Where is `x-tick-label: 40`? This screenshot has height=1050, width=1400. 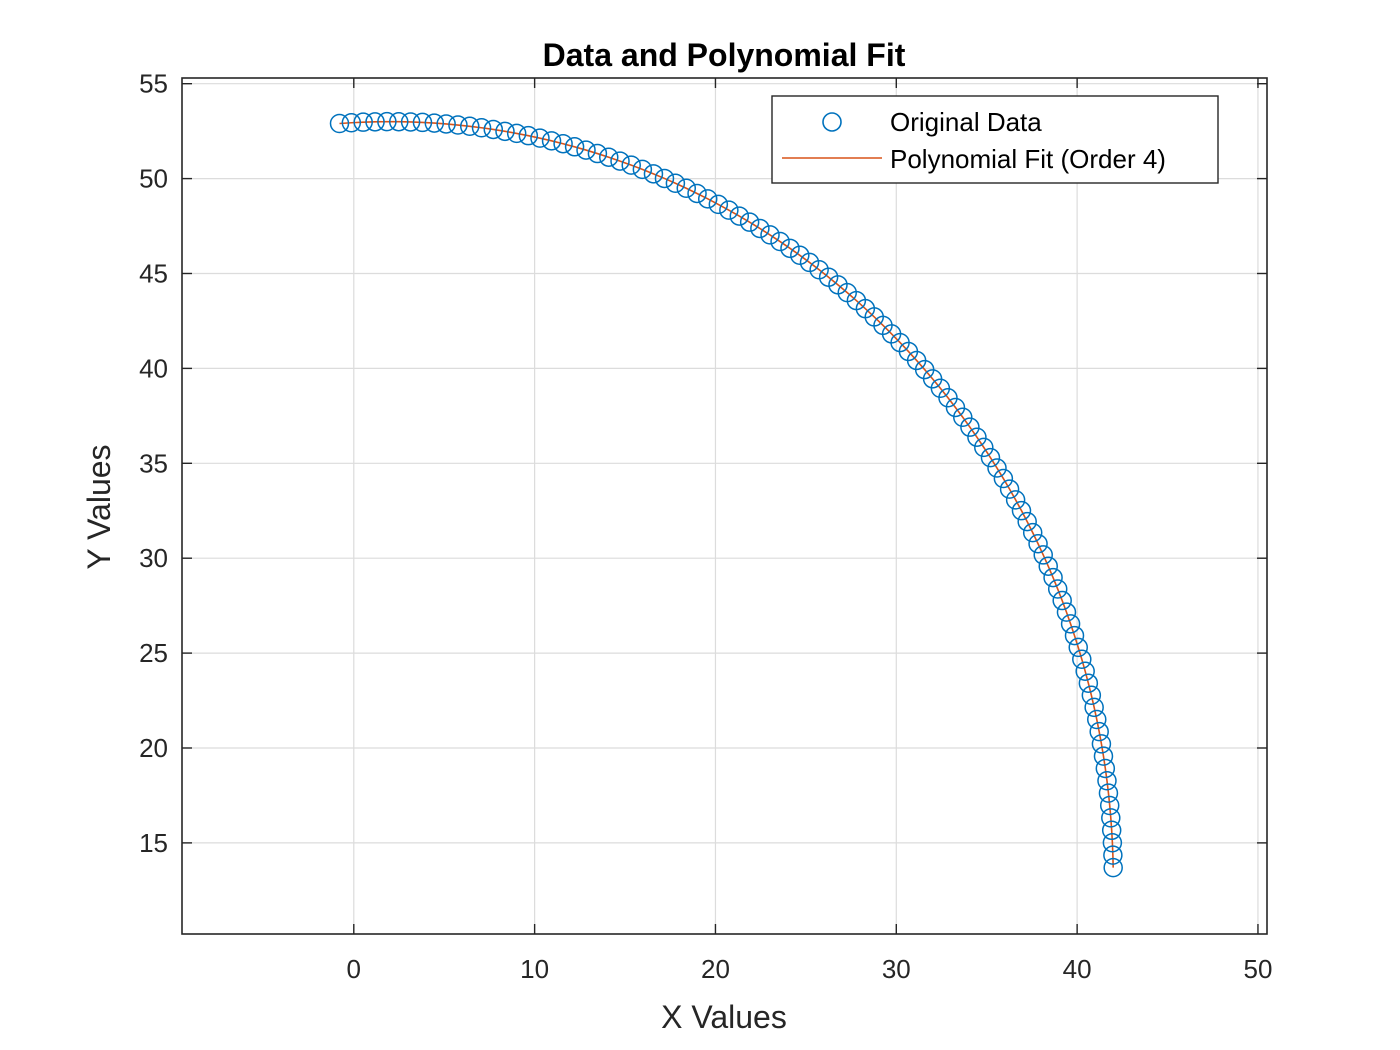 x-tick-label: 40 is located at coordinates (1077, 969).